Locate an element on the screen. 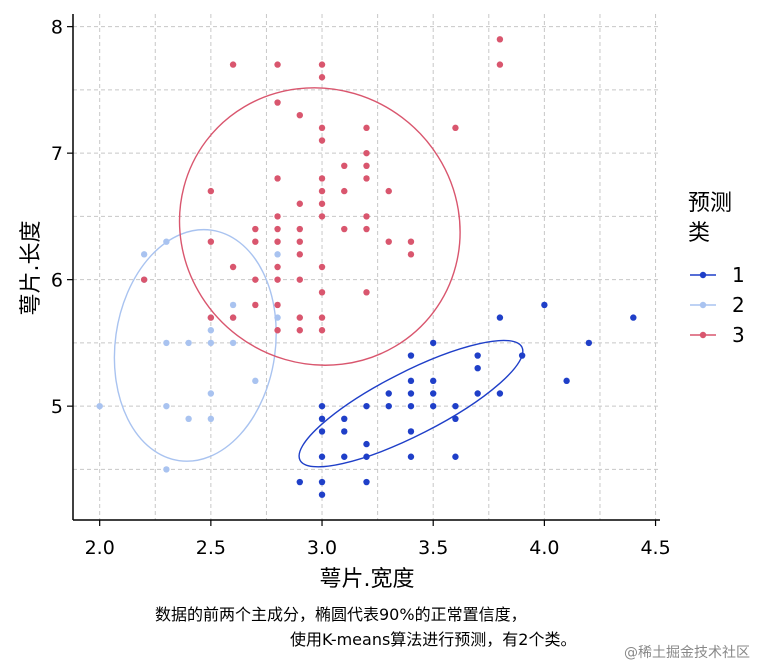 The width and height of the screenshot is (759, 665). caption-line-1: 数据的前两个主成分，椭圆代表90%的正常置信度， is located at coordinates (341, 614).